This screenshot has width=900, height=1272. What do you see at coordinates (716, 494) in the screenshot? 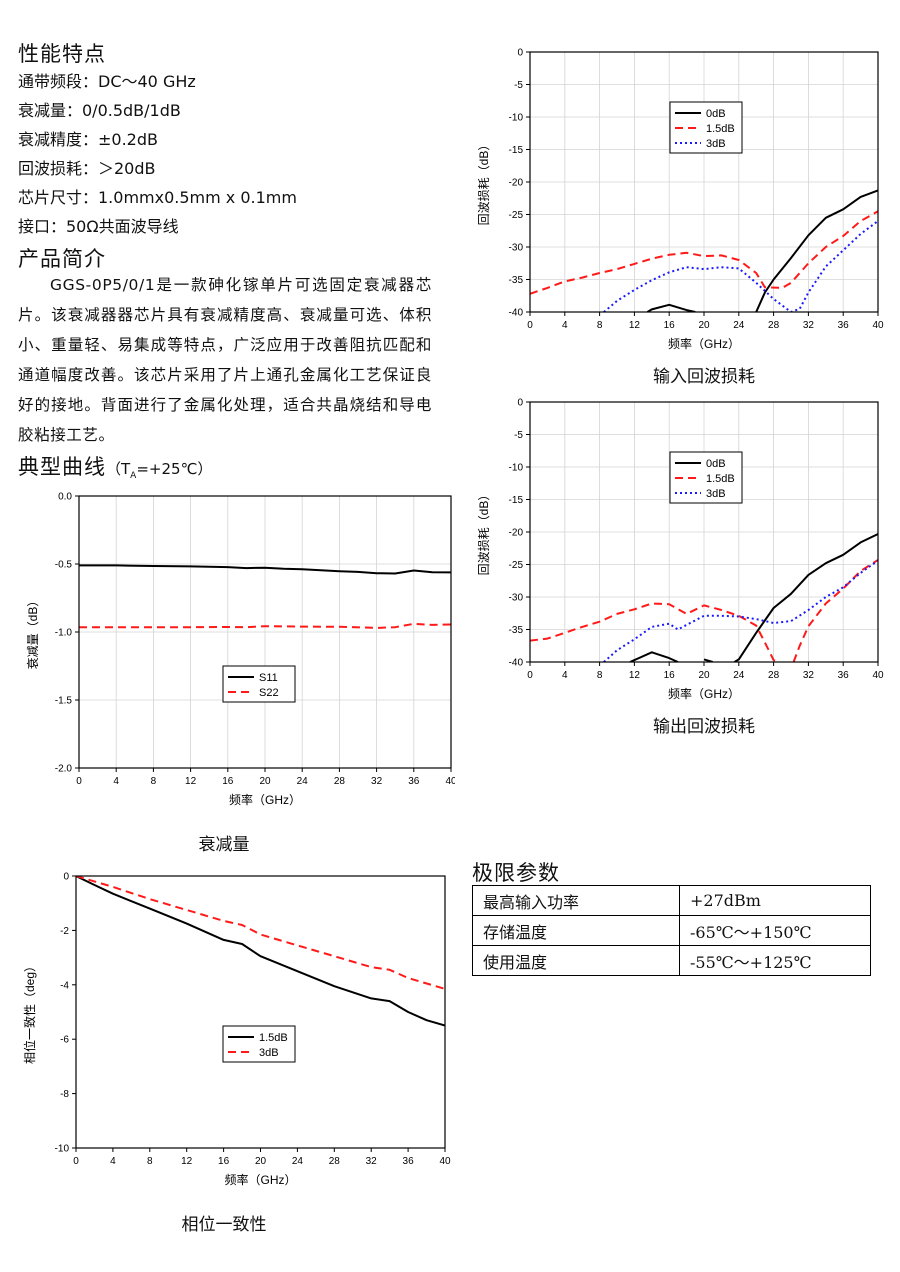
I see `legend-label: 3dB` at bounding box center [716, 494].